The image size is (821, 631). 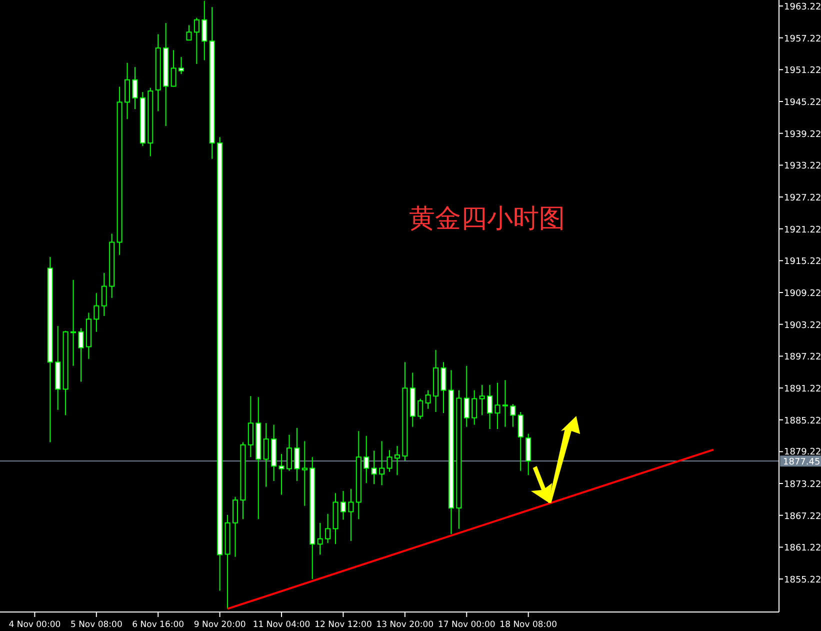 I want to click on x-tick-label: 12 Nov 12:00, so click(x=343, y=625).